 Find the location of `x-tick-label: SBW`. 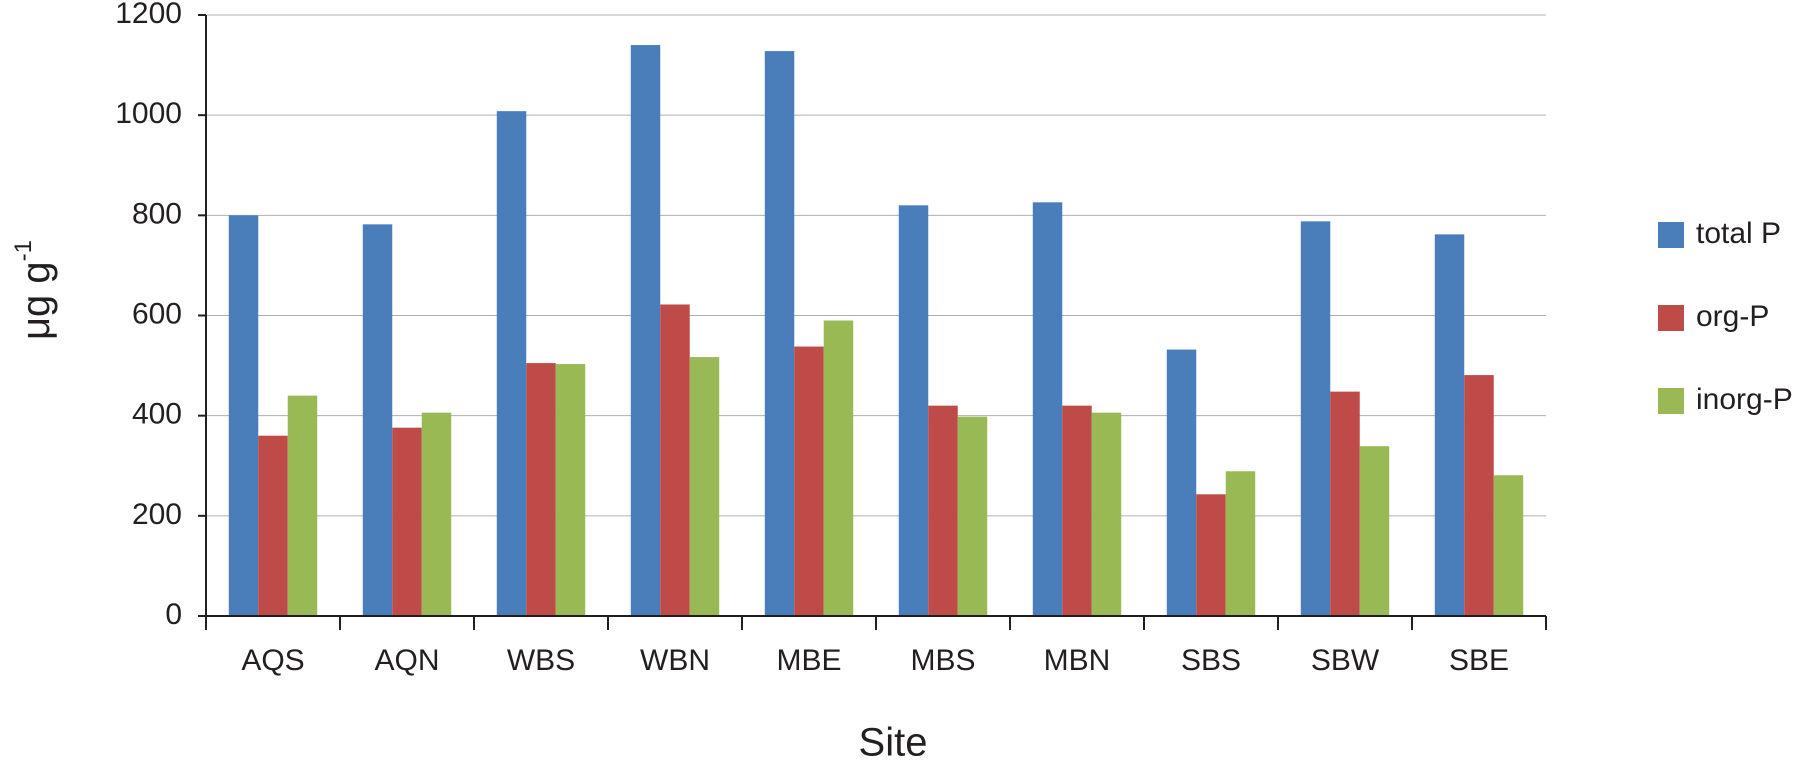

x-tick-label: SBW is located at coordinates (1345, 660).